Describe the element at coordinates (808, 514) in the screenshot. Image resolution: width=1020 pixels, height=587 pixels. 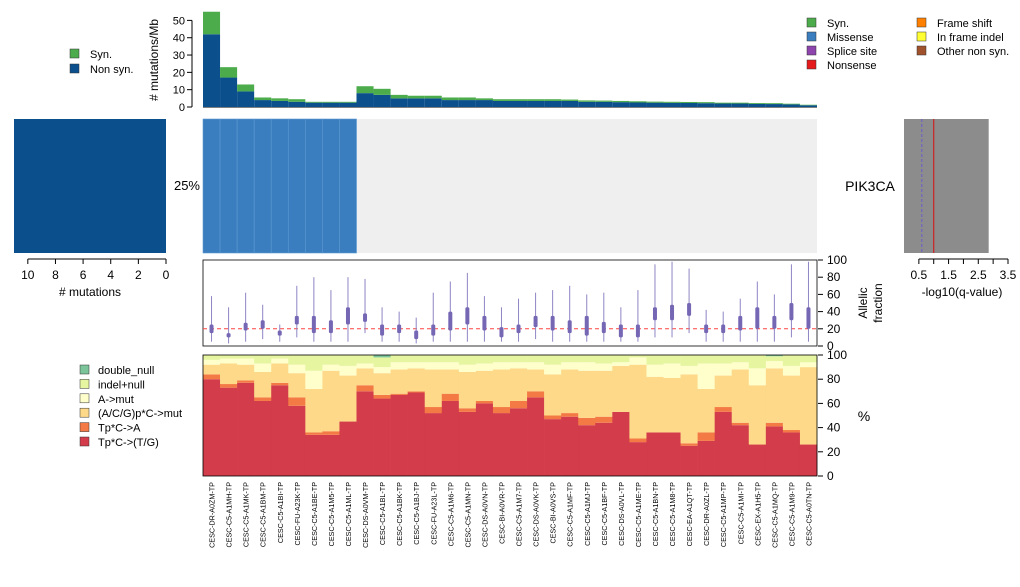
I see `sample-label: CESC-C5-A0TN-TP` at that location.